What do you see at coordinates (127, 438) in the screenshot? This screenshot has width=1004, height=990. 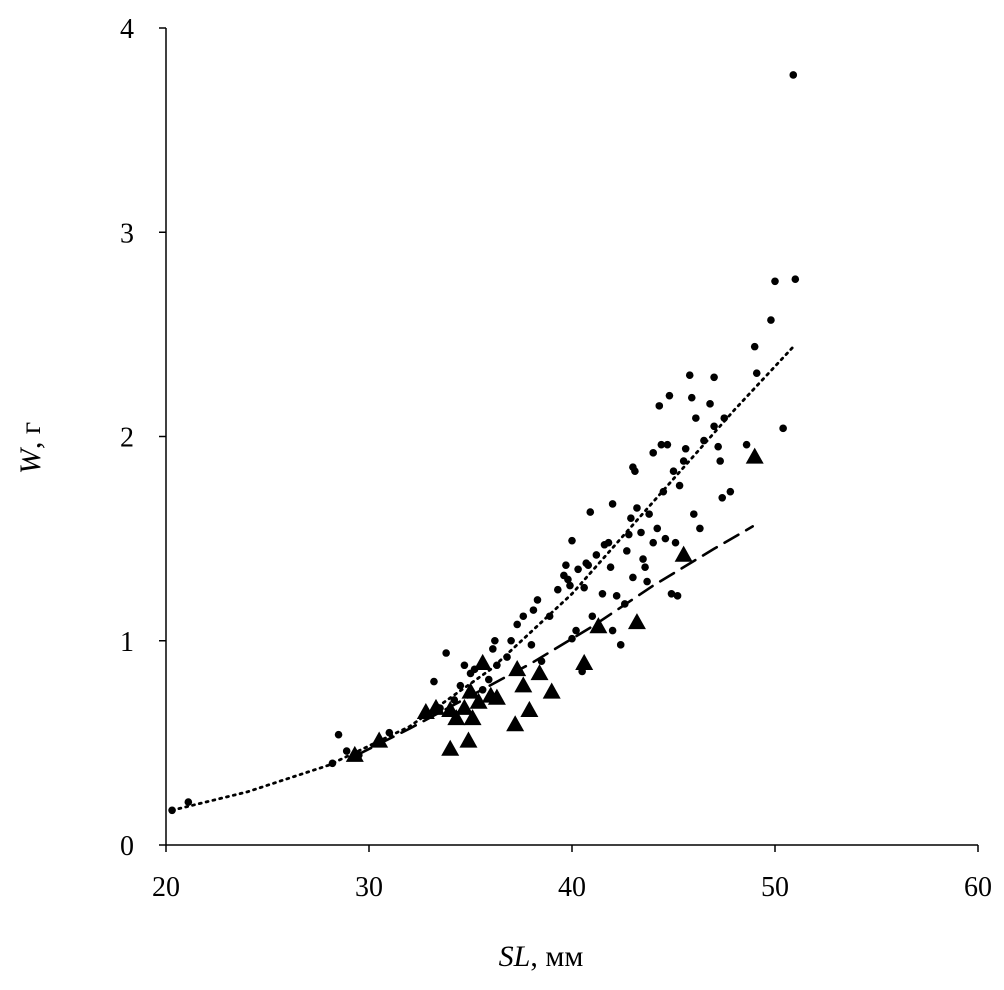 I see `y-tick-label: 2` at bounding box center [127, 438].